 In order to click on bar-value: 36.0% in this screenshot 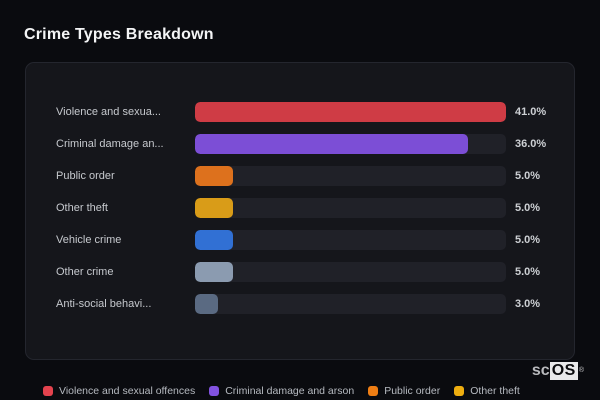, I will do `click(531, 144)`.